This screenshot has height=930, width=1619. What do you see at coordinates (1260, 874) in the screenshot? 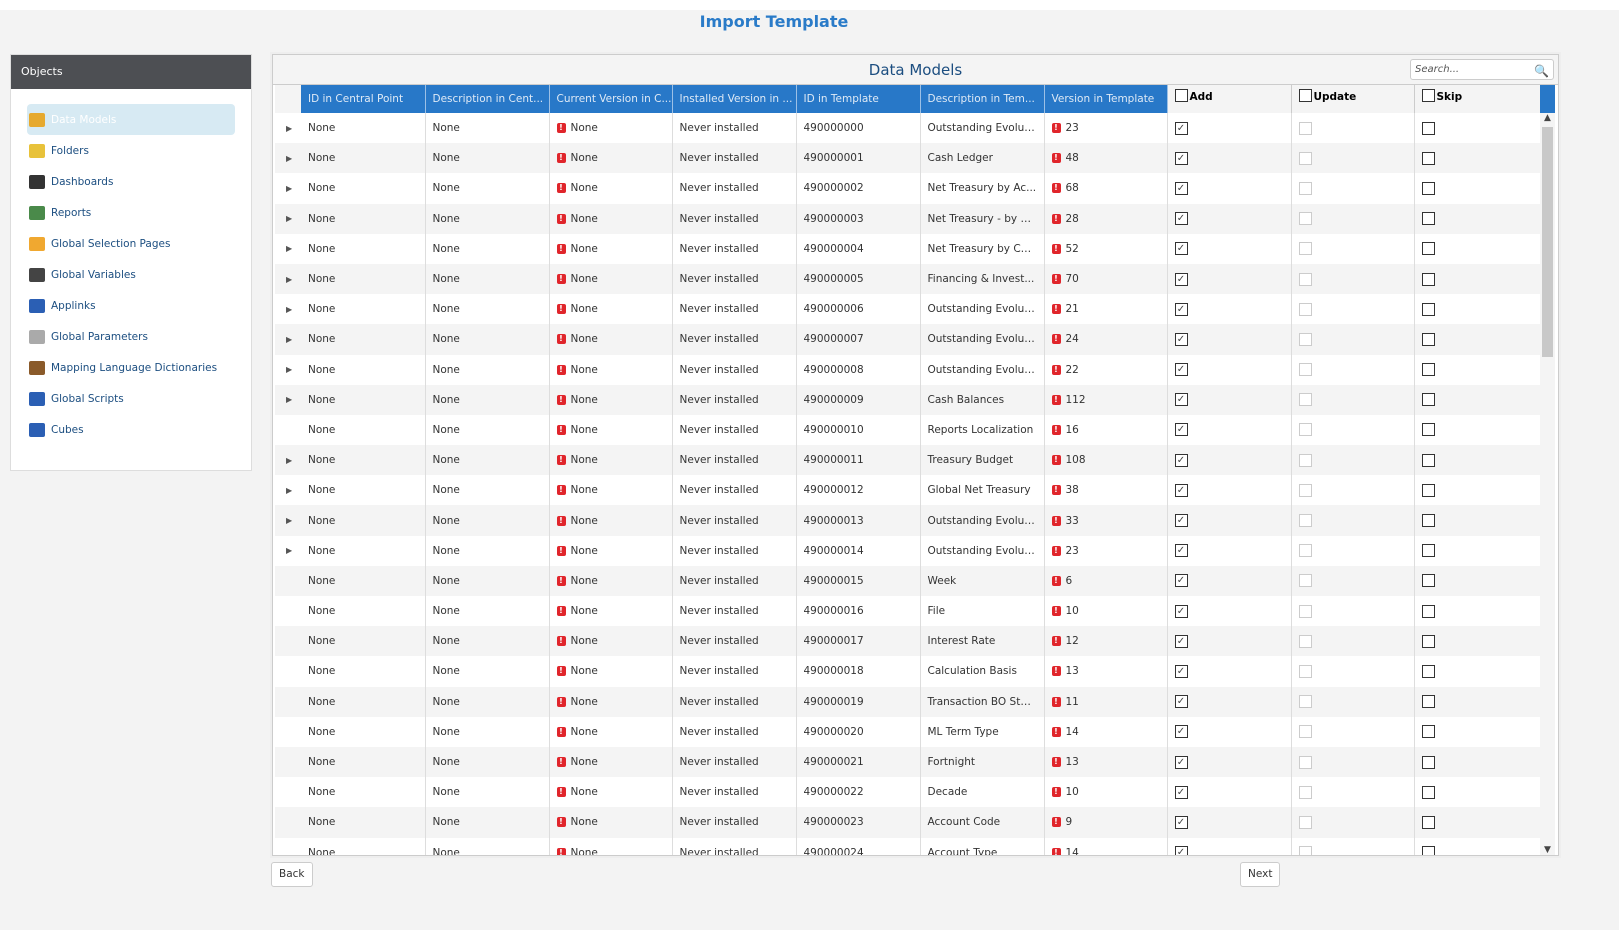
I see `next-button: Next` at bounding box center [1260, 874].